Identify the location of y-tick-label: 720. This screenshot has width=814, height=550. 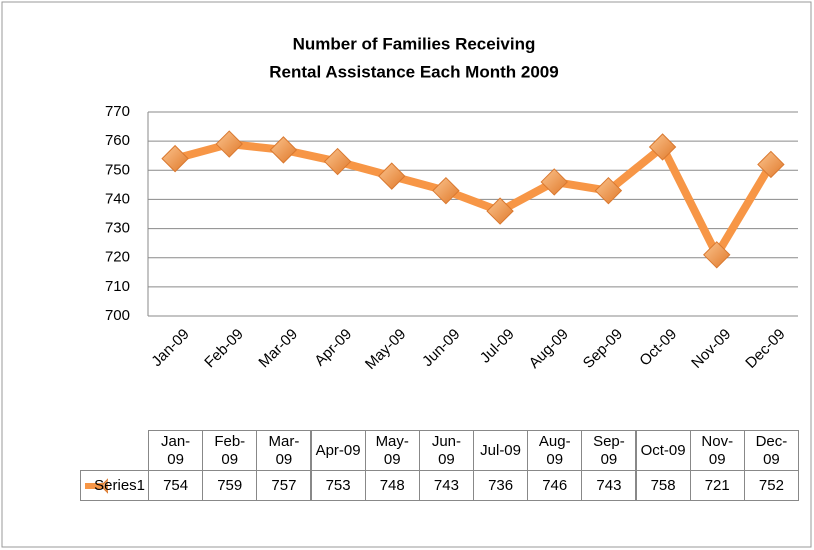
(117, 257).